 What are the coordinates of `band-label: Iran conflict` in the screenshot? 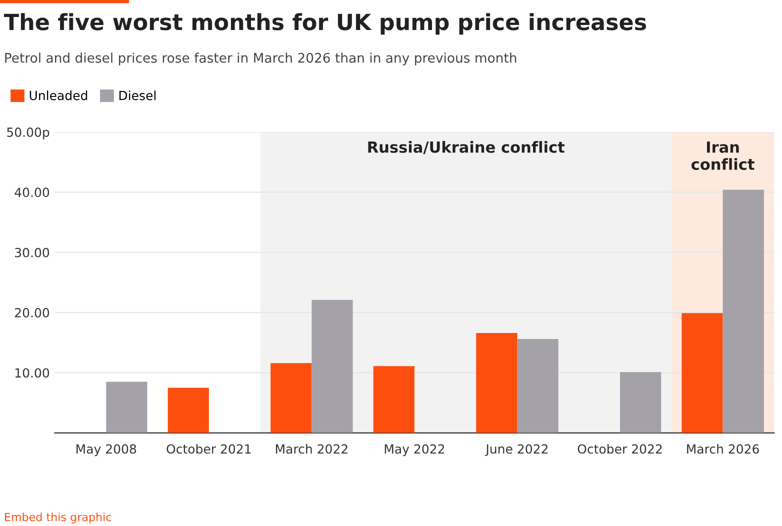 It's located at (722, 156).